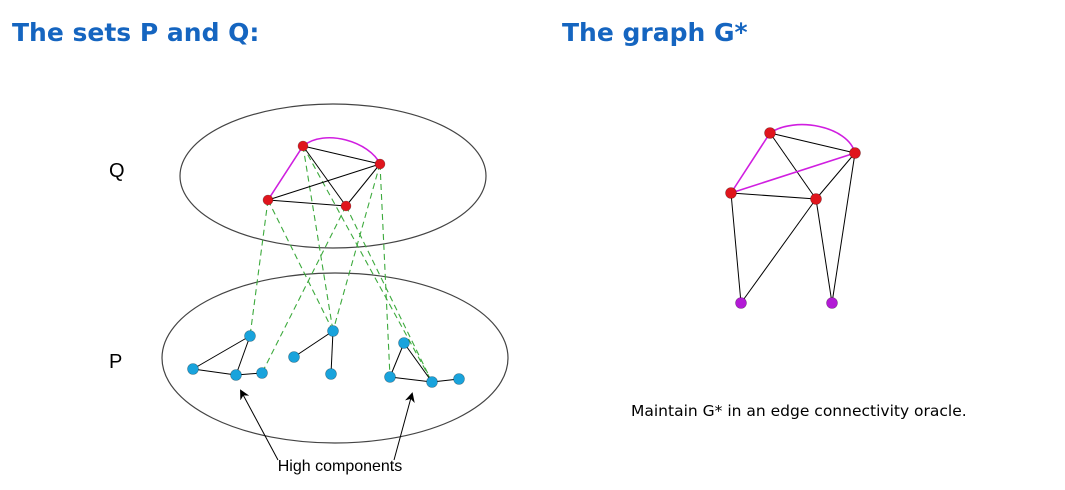  What do you see at coordinates (340, 466) in the screenshot?
I see `high-components-label: High components` at bounding box center [340, 466].